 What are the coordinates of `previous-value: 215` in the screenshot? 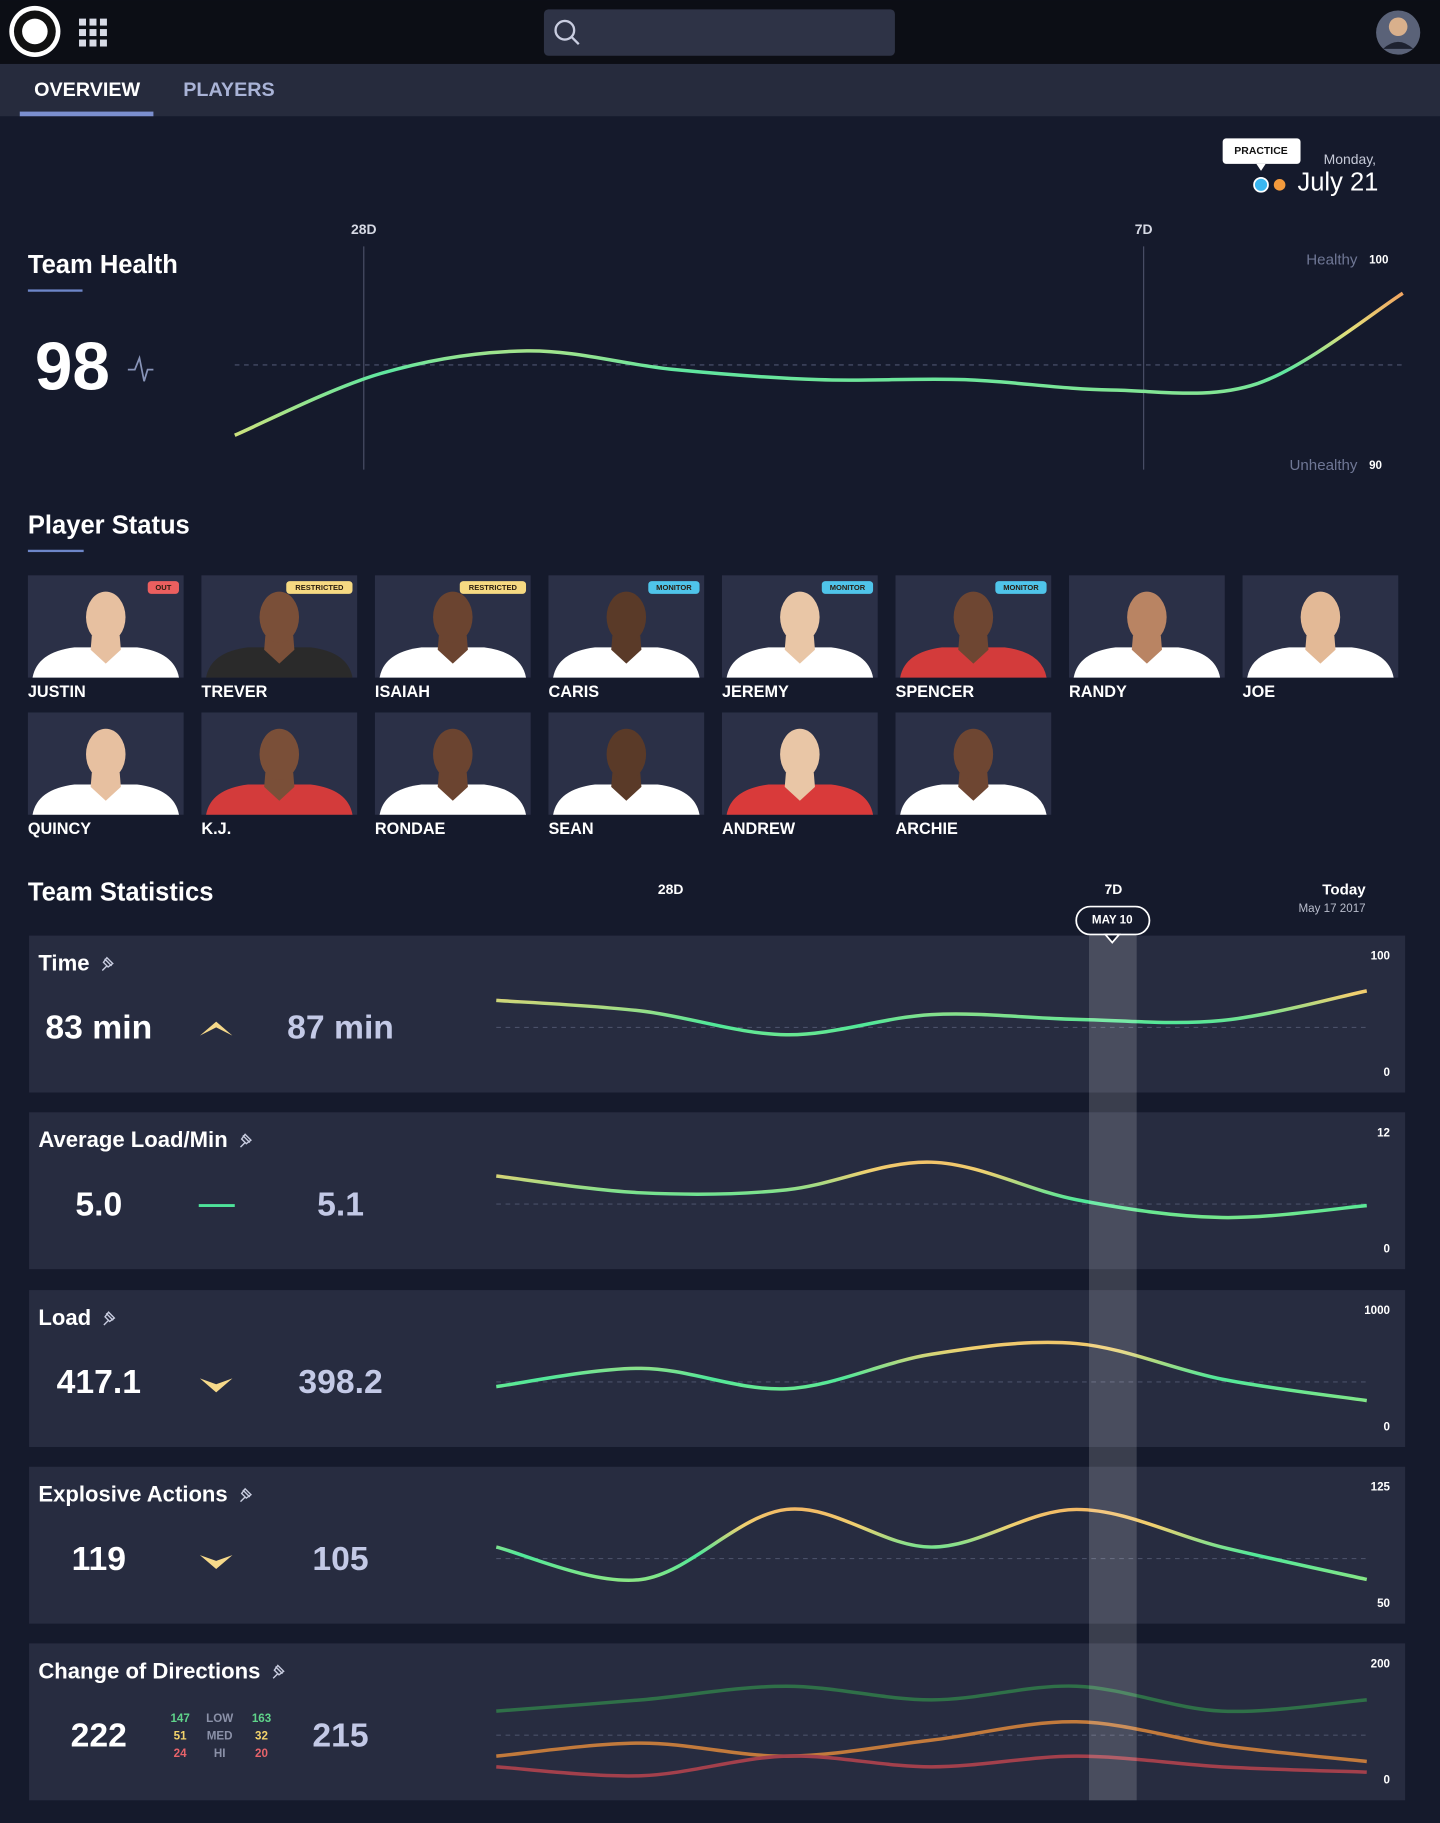 It's located at (340, 1735).